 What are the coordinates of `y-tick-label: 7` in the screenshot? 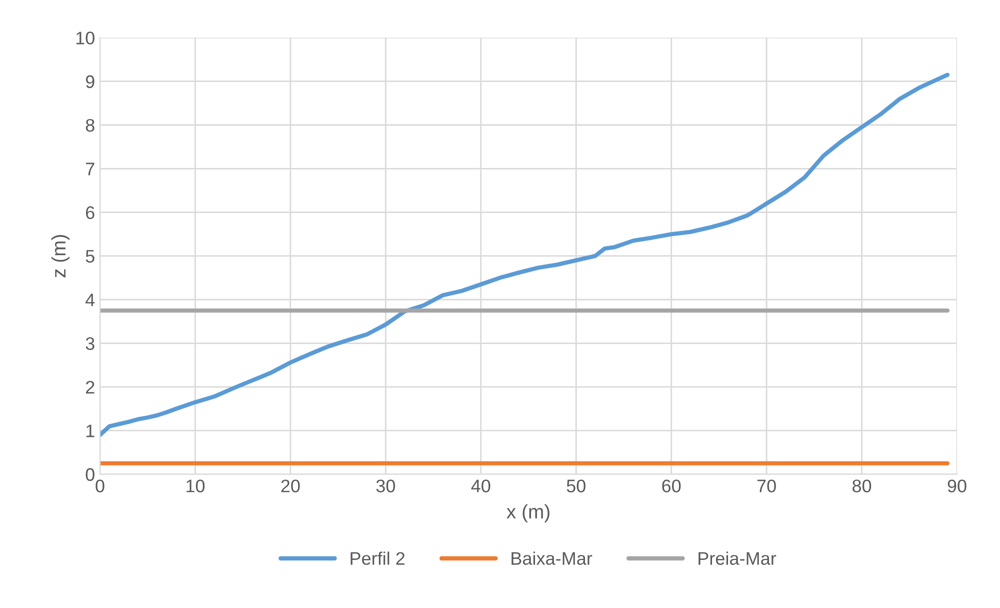 It's located at (90, 169).